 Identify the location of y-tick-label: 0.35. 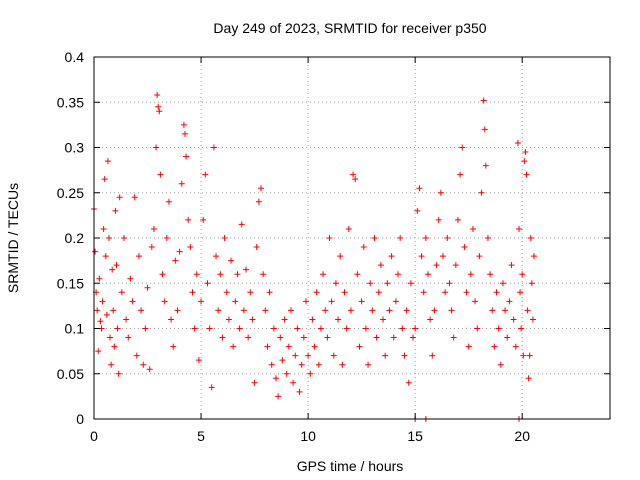
(70, 102).